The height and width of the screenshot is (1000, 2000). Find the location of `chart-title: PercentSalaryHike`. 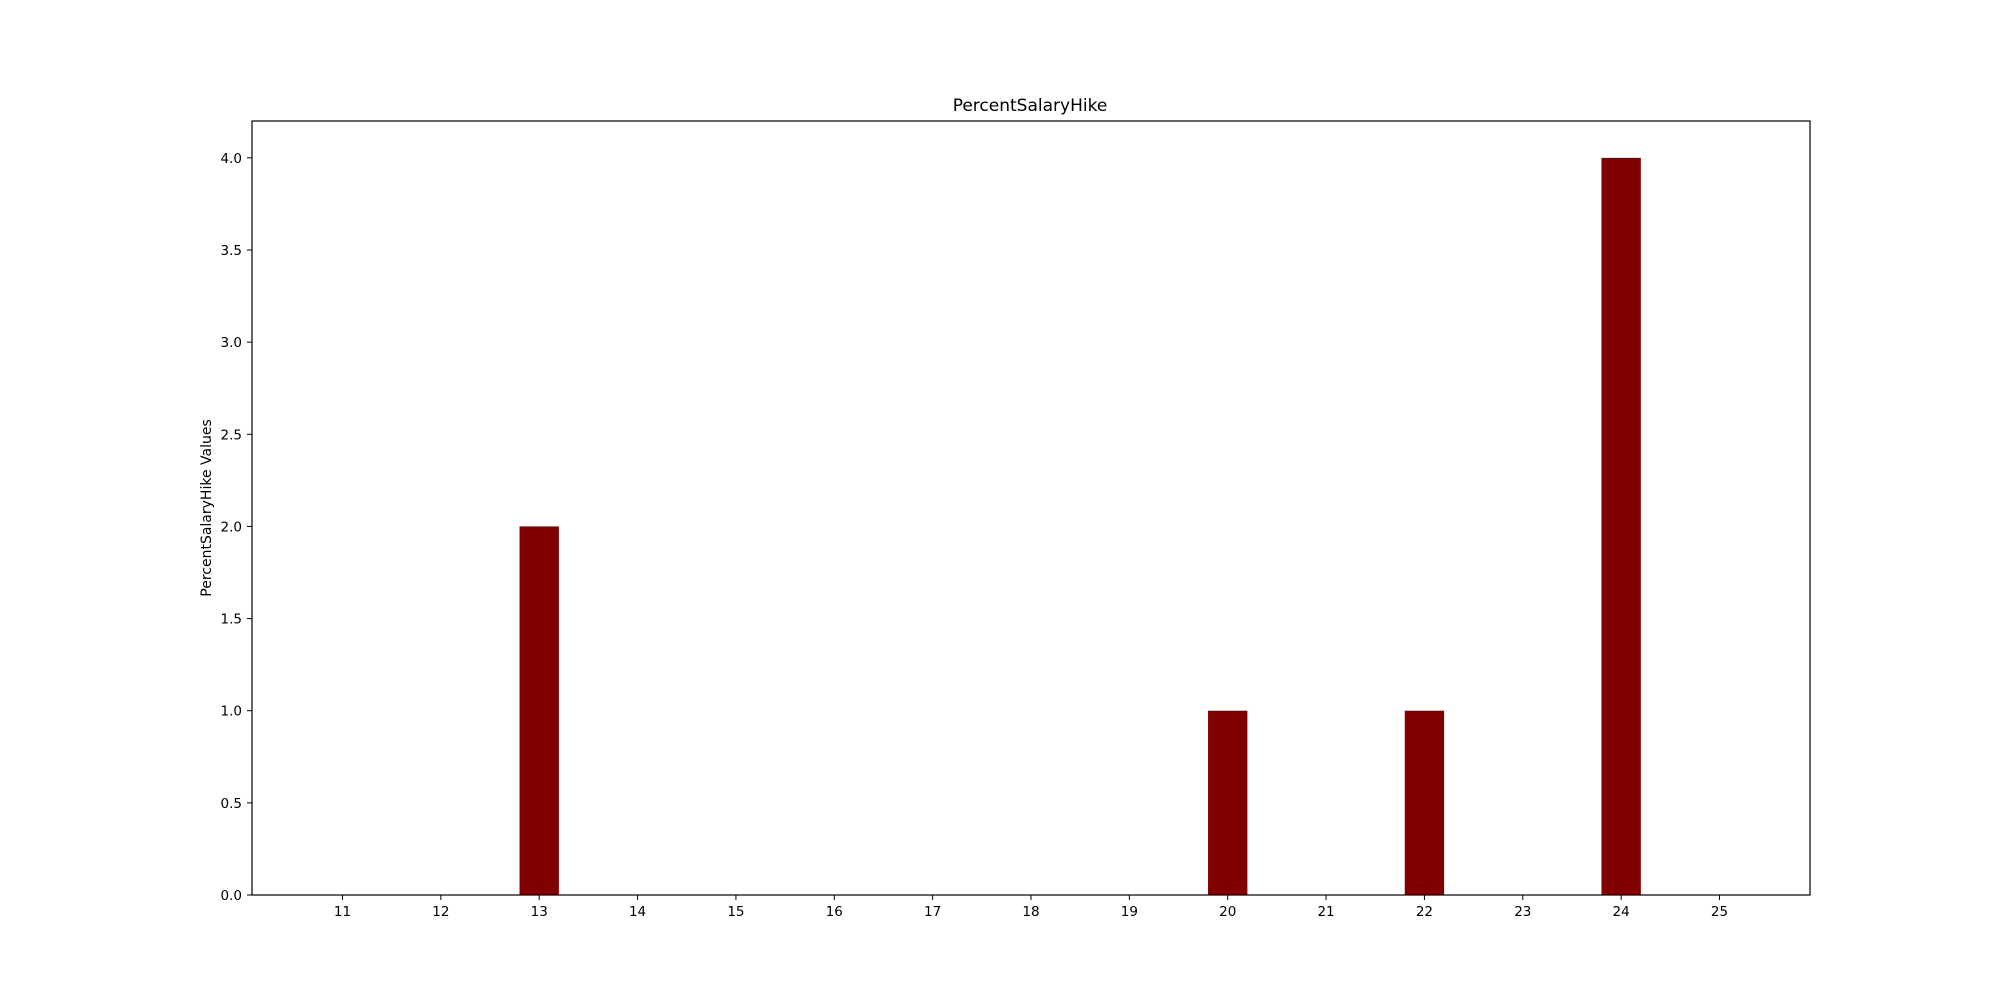

chart-title: PercentSalaryHike is located at coordinates (1030, 106).